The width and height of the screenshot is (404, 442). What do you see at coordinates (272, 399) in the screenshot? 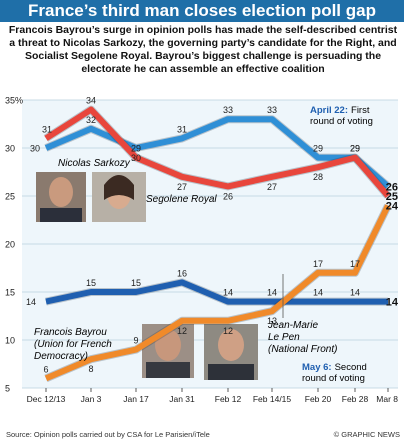
I see `x-tick-label: Feb 14/15` at bounding box center [272, 399].